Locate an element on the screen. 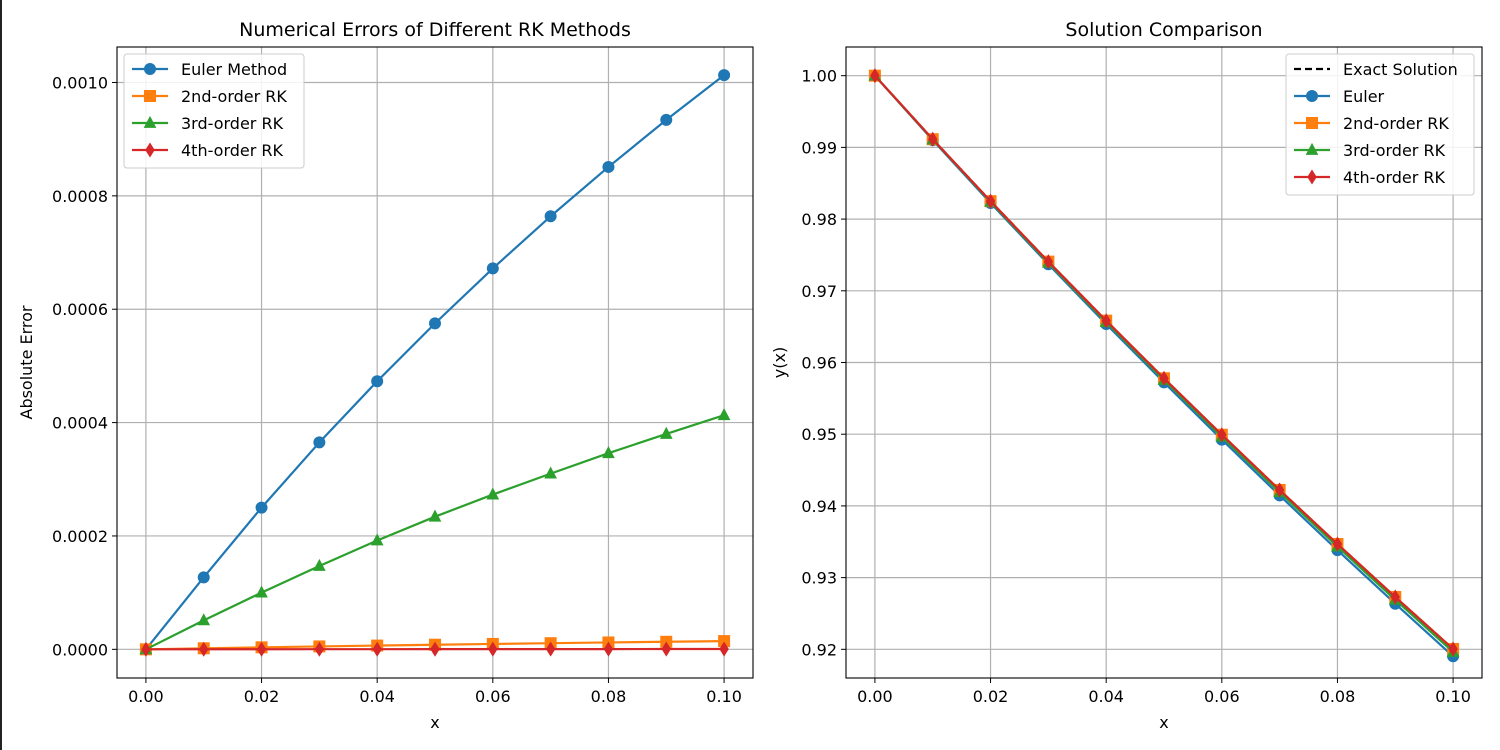 This screenshot has height=750, width=1500. y-tick-label-3: 0.0006 is located at coordinates (80, 309).